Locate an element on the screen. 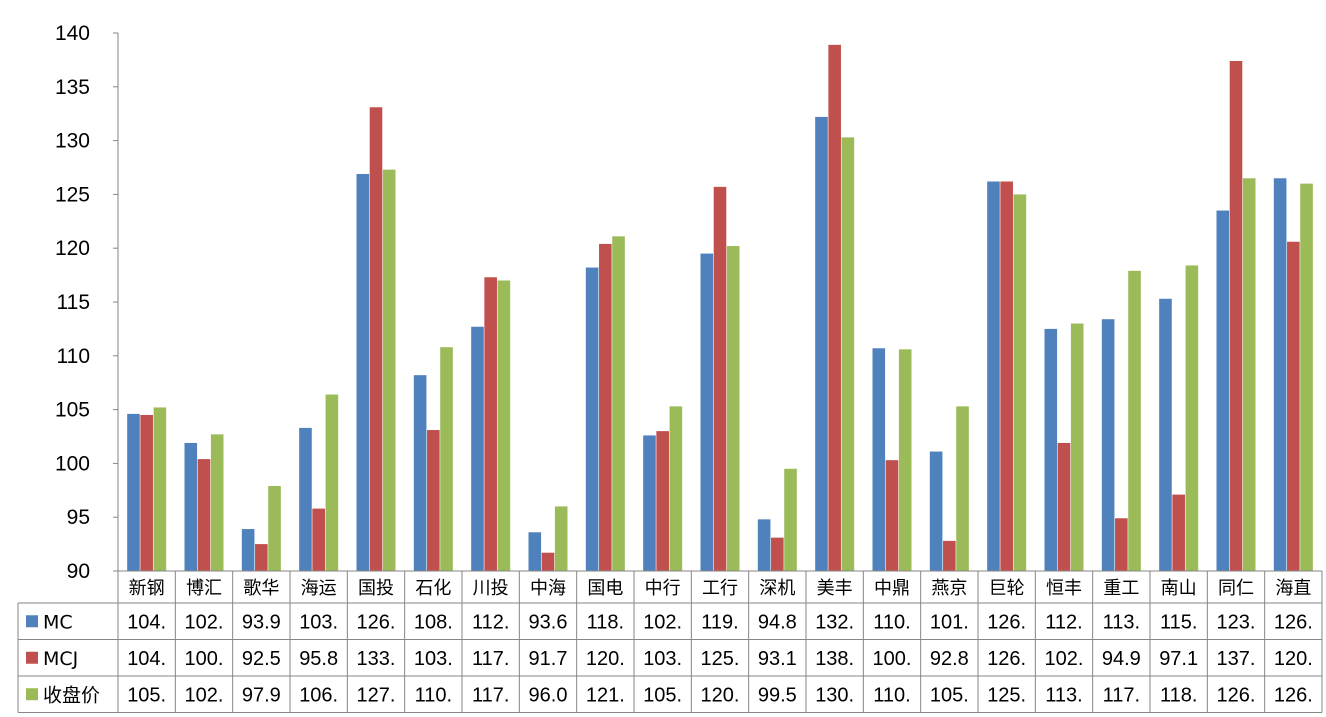 This screenshot has width=1326, height=717. table-cell-MCJ: 137. is located at coordinates (1236, 659).